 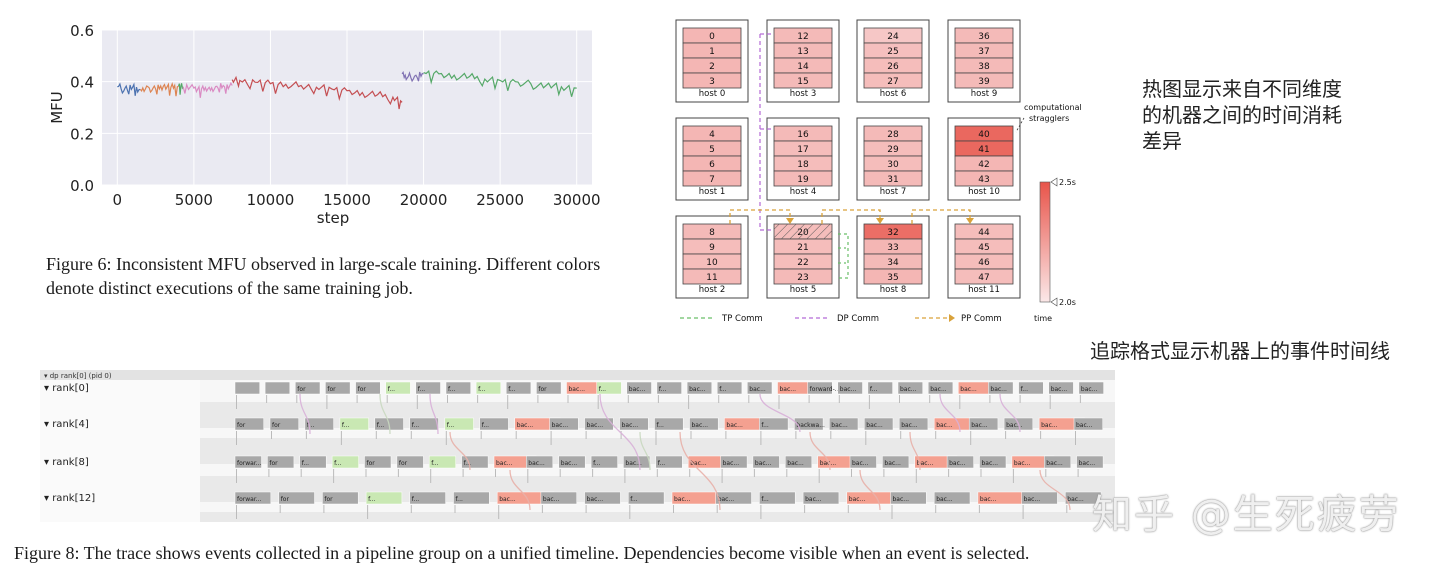 What do you see at coordinates (893, 94) in the screenshot?
I see `host-label: host 6` at bounding box center [893, 94].